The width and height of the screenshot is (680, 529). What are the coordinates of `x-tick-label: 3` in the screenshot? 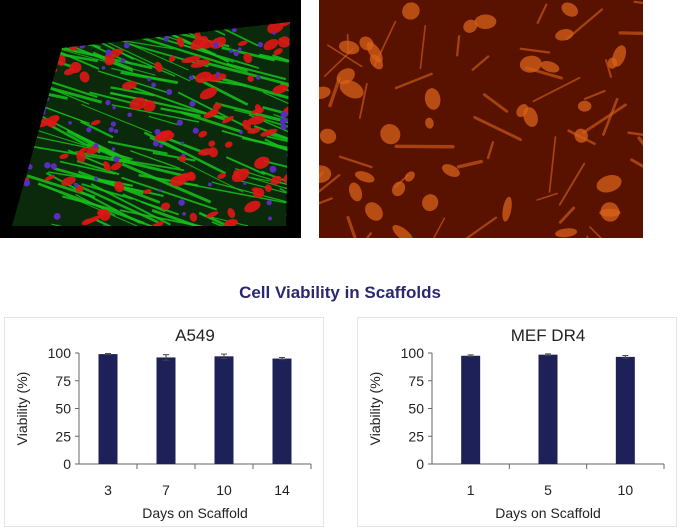 It's located at (108, 490).